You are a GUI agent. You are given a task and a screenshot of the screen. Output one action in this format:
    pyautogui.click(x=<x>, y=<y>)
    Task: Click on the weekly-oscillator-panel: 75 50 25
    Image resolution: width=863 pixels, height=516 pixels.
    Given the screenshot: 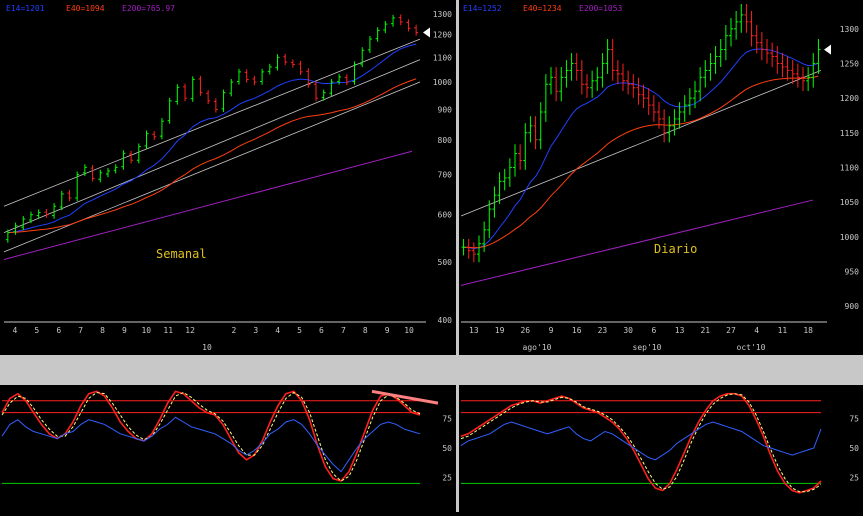 What is the action you would take?
    pyautogui.click(x=228, y=448)
    